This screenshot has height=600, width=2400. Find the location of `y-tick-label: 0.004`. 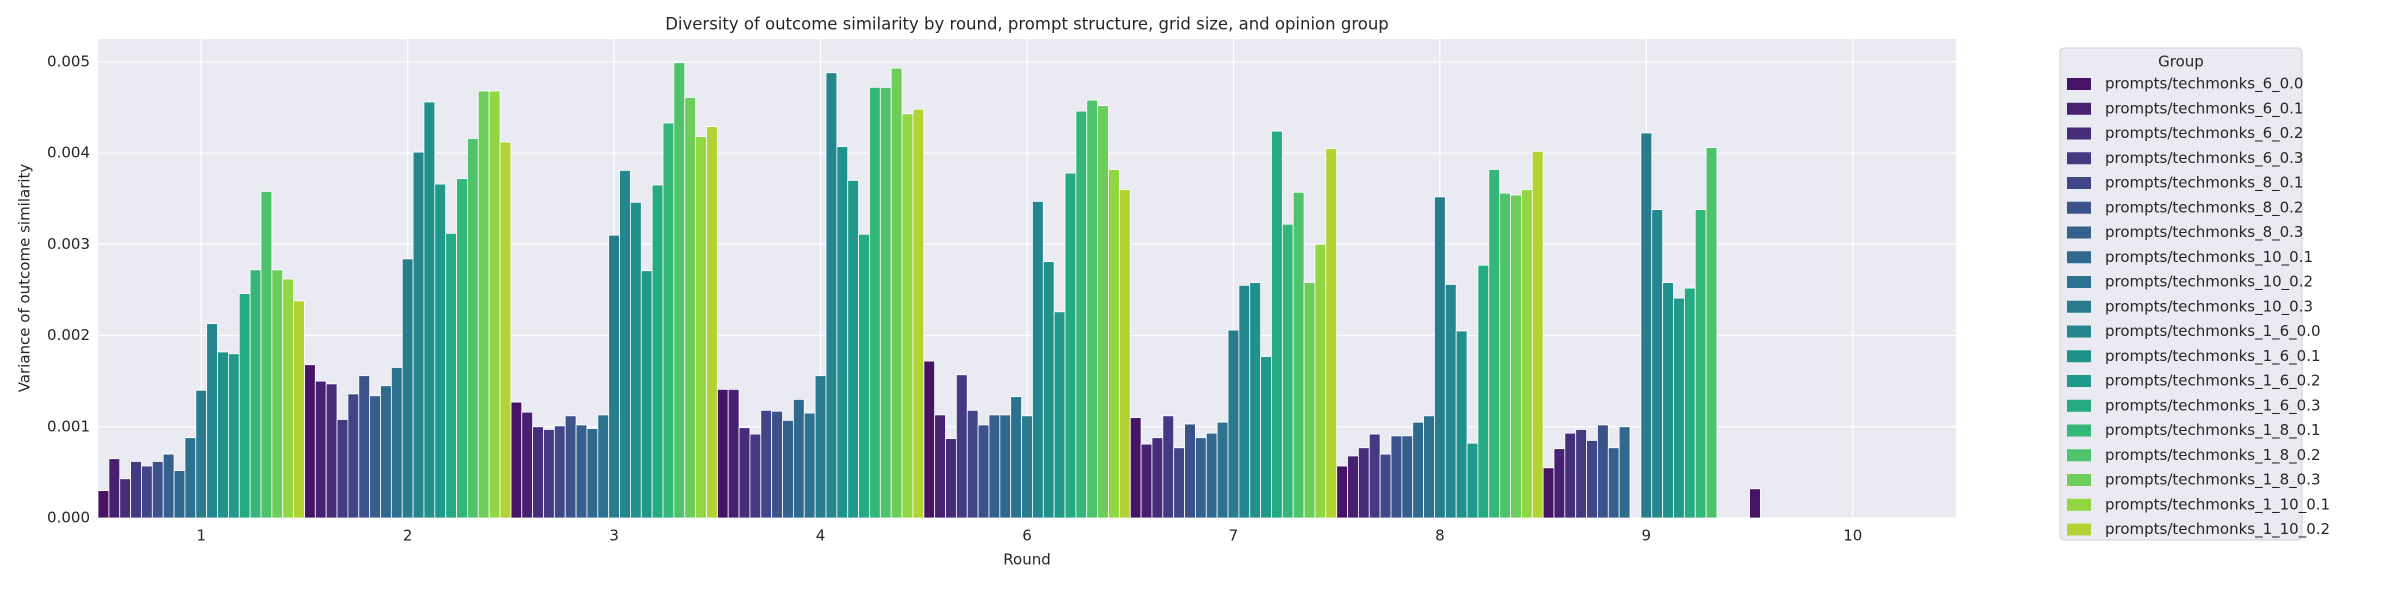

y-tick-label: 0.004 is located at coordinates (68, 153).